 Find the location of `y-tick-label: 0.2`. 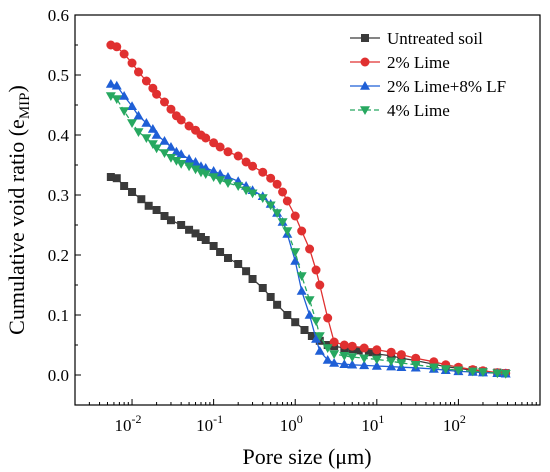

y-tick-label: 0.2 is located at coordinates (58, 255).